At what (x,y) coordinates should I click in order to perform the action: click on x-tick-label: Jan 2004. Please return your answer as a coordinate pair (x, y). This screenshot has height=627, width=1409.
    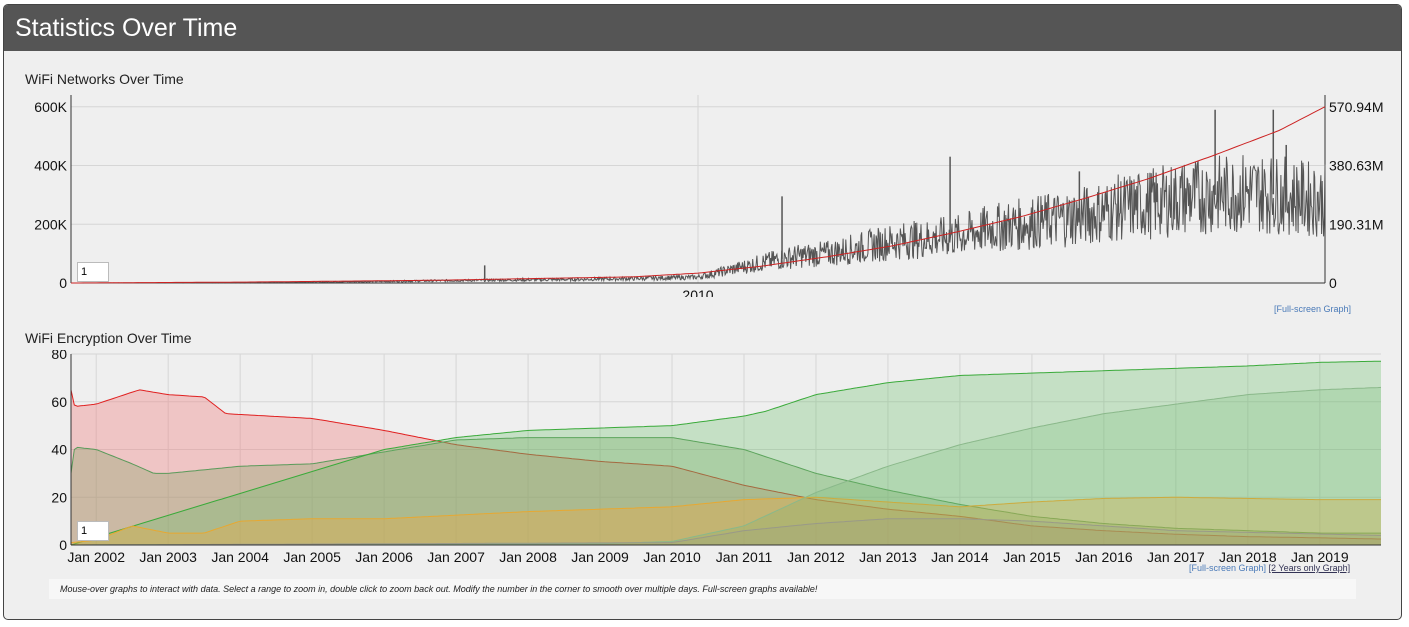
    Looking at the image, I should click on (240, 557).